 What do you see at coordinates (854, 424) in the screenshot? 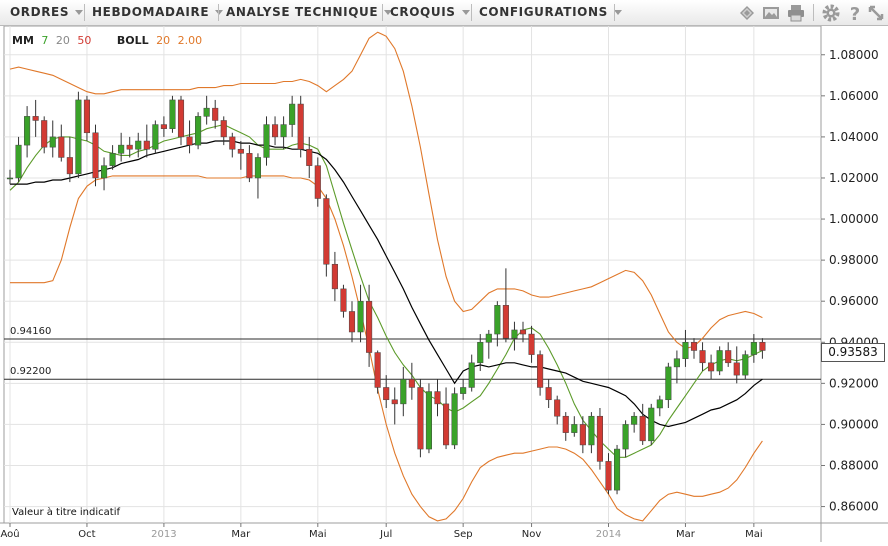
I see `y-tick-label: 0.90000` at bounding box center [854, 424].